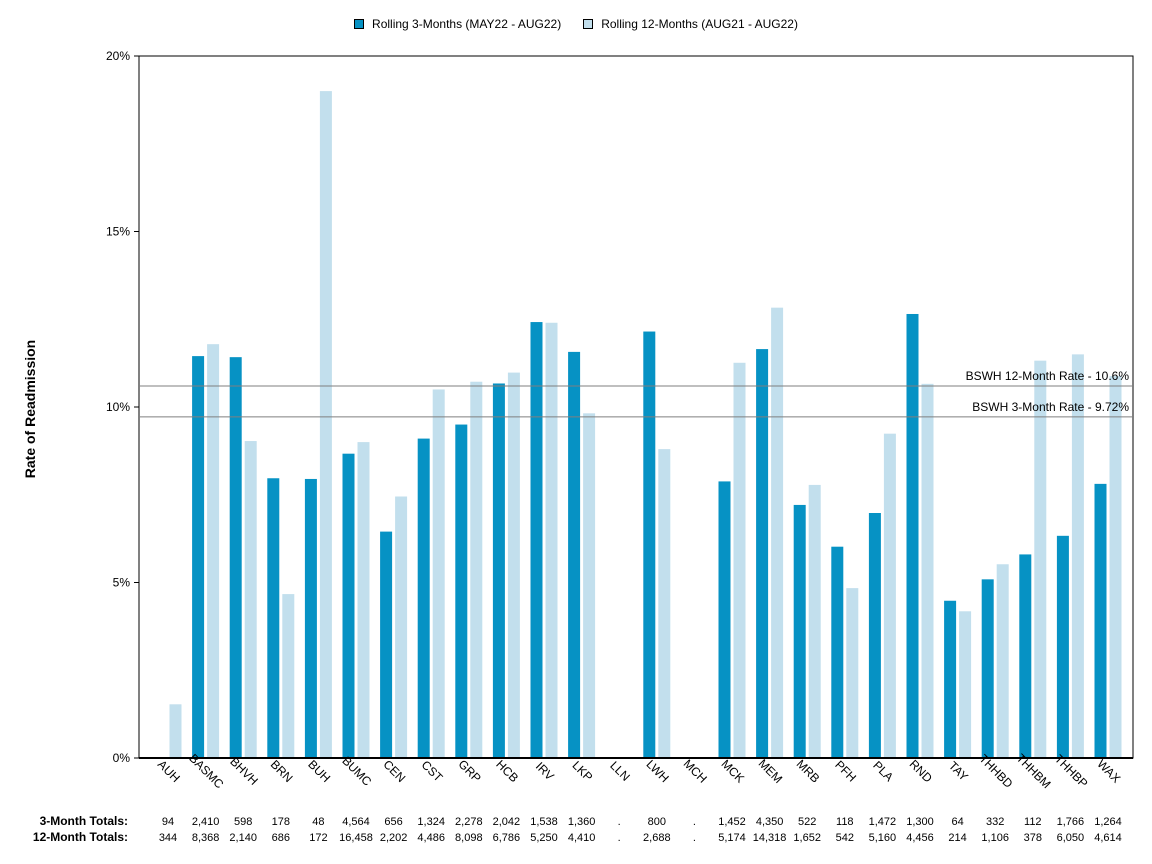 Image resolution: width=1152 pixels, height=864 pixels. Describe the element at coordinates (282, 771) in the screenshot. I see `x-tick-label: BRN` at that location.